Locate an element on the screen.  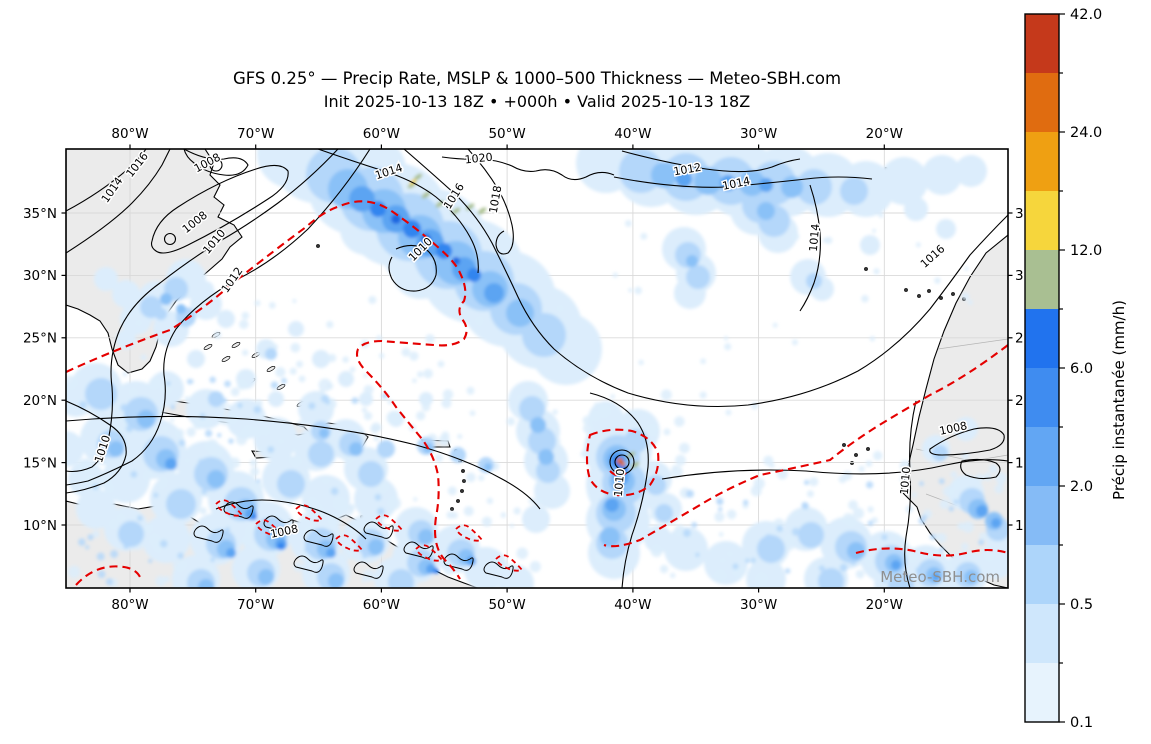
colorbar-tick-label: 12.0 is located at coordinates (1086, 251).